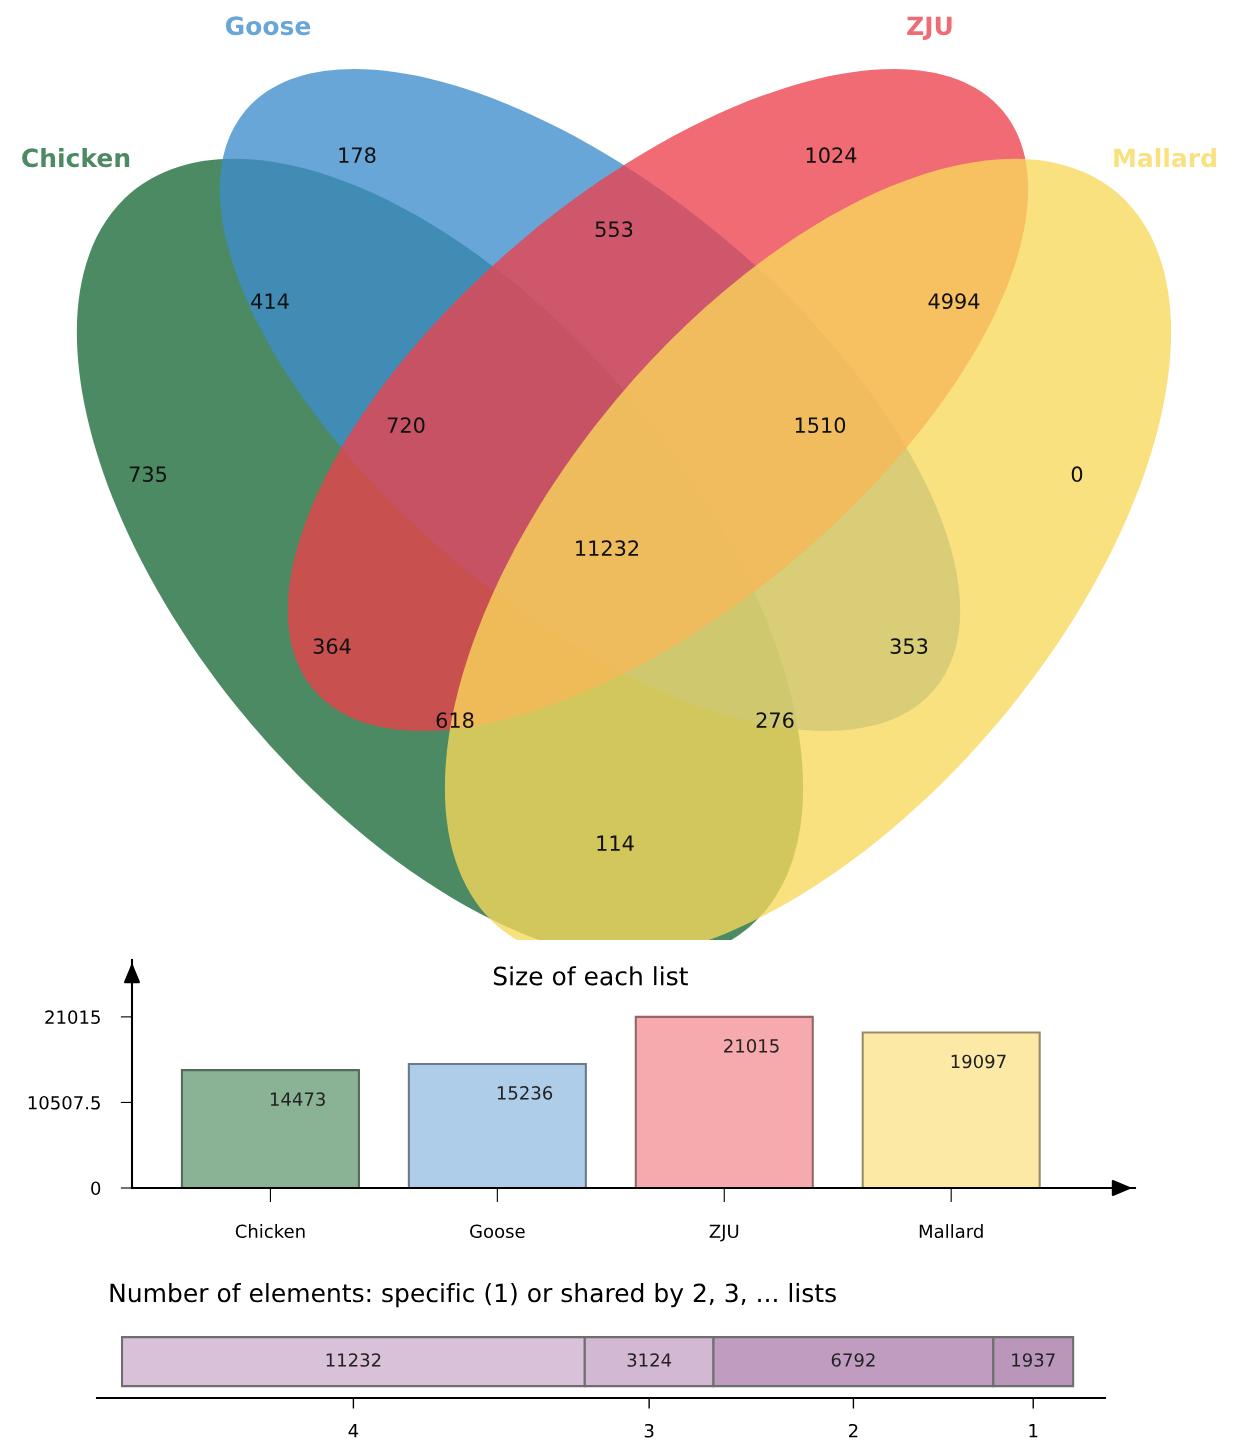 The height and width of the screenshot is (1446, 1238). Describe the element at coordinates (497, 1231) in the screenshot. I see `x-tick-label: Goose` at that location.